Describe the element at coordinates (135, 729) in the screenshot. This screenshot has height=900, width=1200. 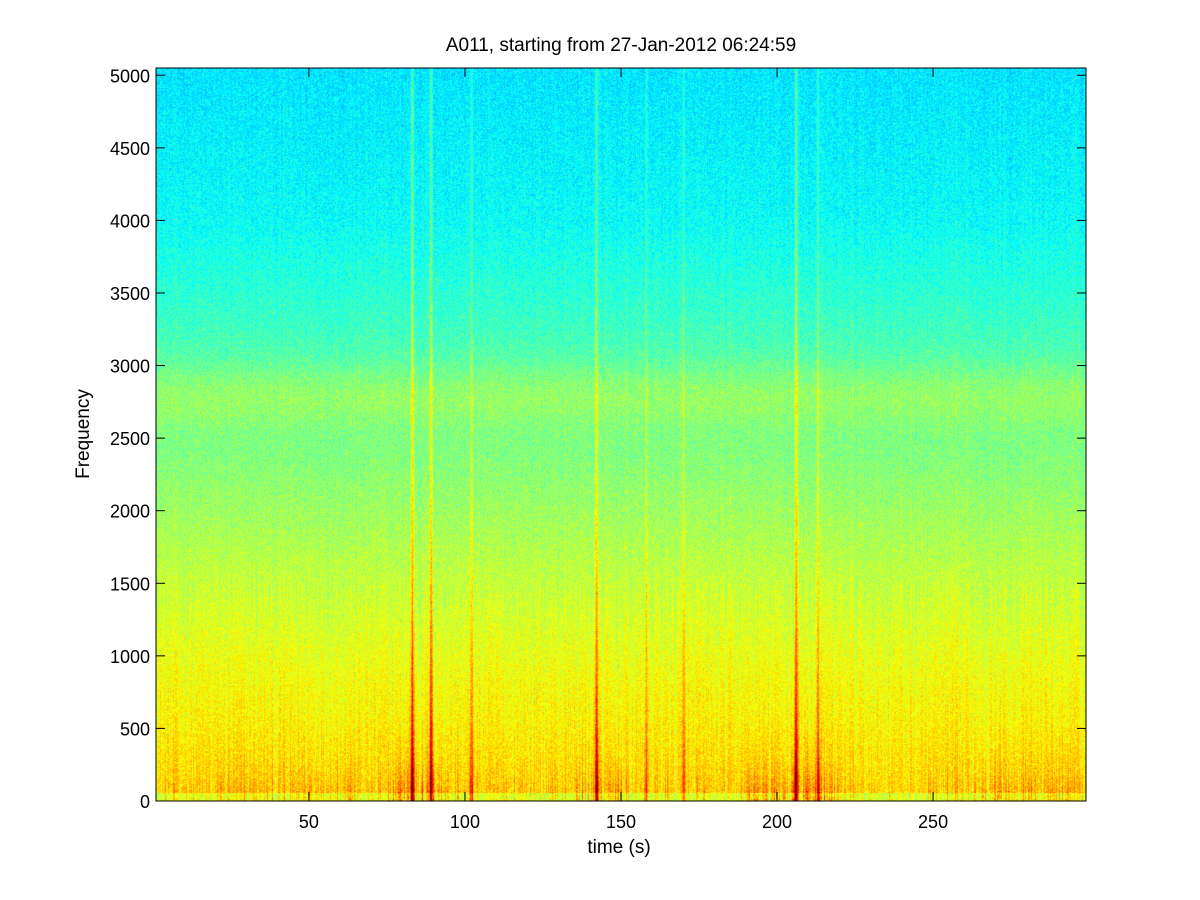
I see `y-tick-label: 500` at that location.